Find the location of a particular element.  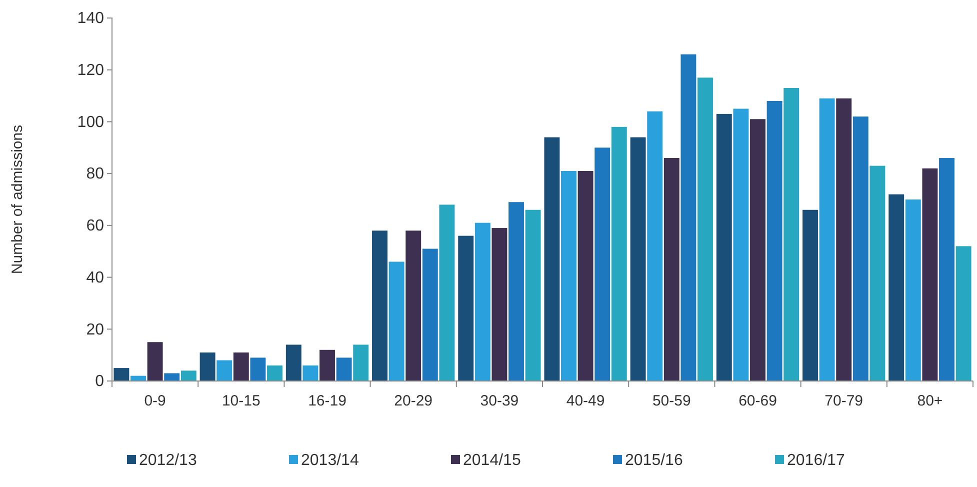

legend-label: 2012/13 is located at coordinates (168, 460).